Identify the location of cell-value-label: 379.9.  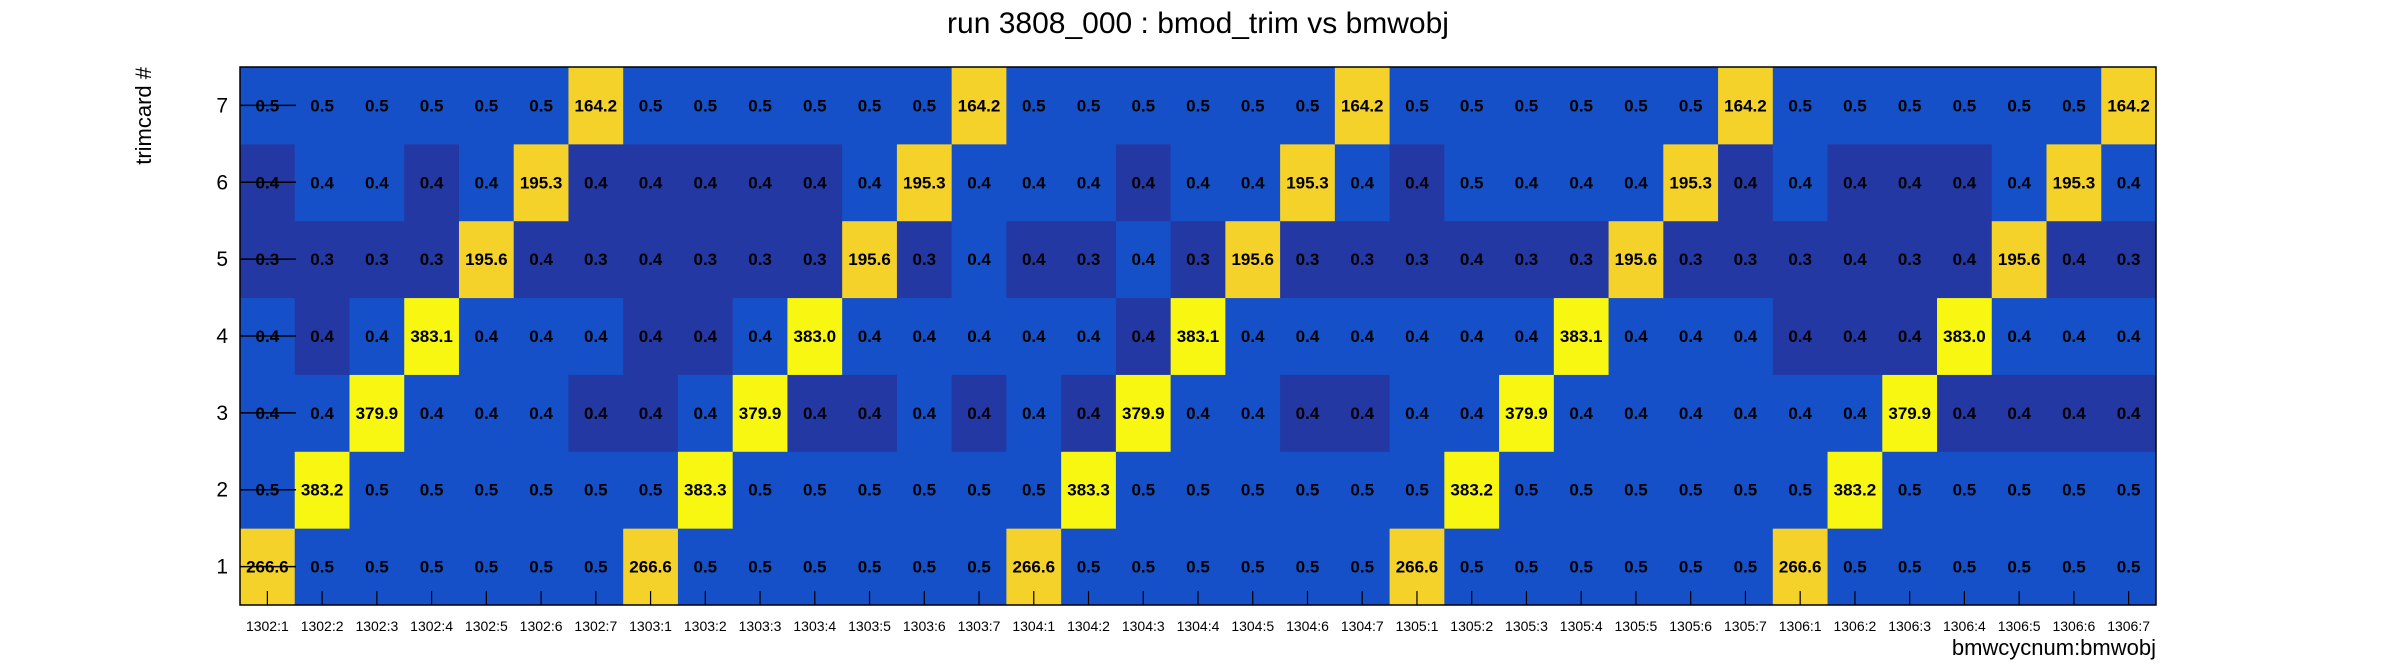
(1909, 413).